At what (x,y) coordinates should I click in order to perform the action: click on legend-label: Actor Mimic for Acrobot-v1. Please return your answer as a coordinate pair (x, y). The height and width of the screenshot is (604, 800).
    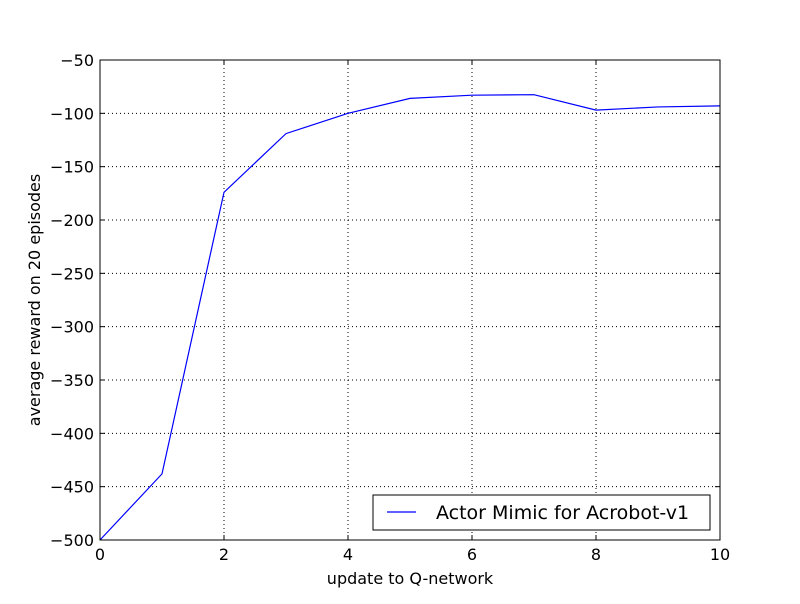
    Looking at the image, I should click on (562, 513).